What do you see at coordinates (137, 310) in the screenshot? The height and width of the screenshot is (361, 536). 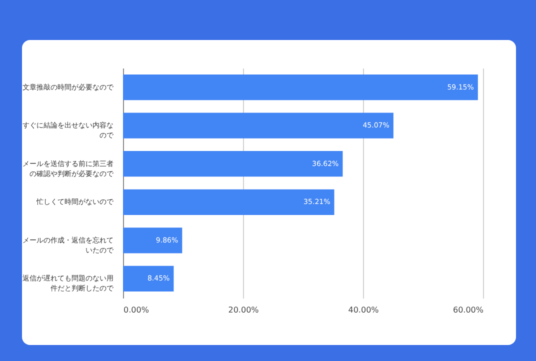 I see `x-tick-label: 0.00%` at bounding box center [137, 310].